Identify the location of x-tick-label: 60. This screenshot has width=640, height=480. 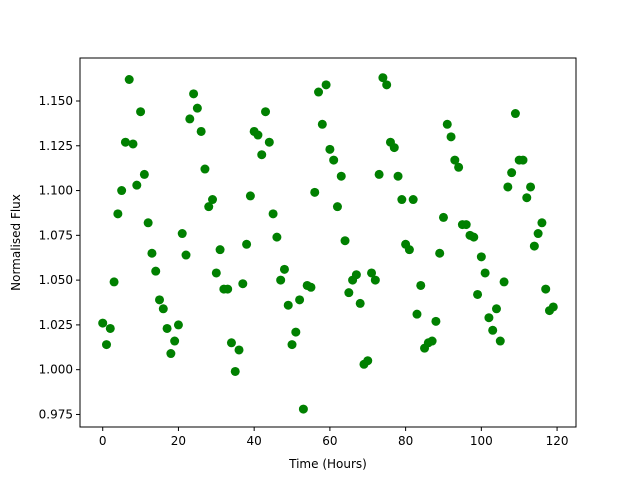
(329, 441).